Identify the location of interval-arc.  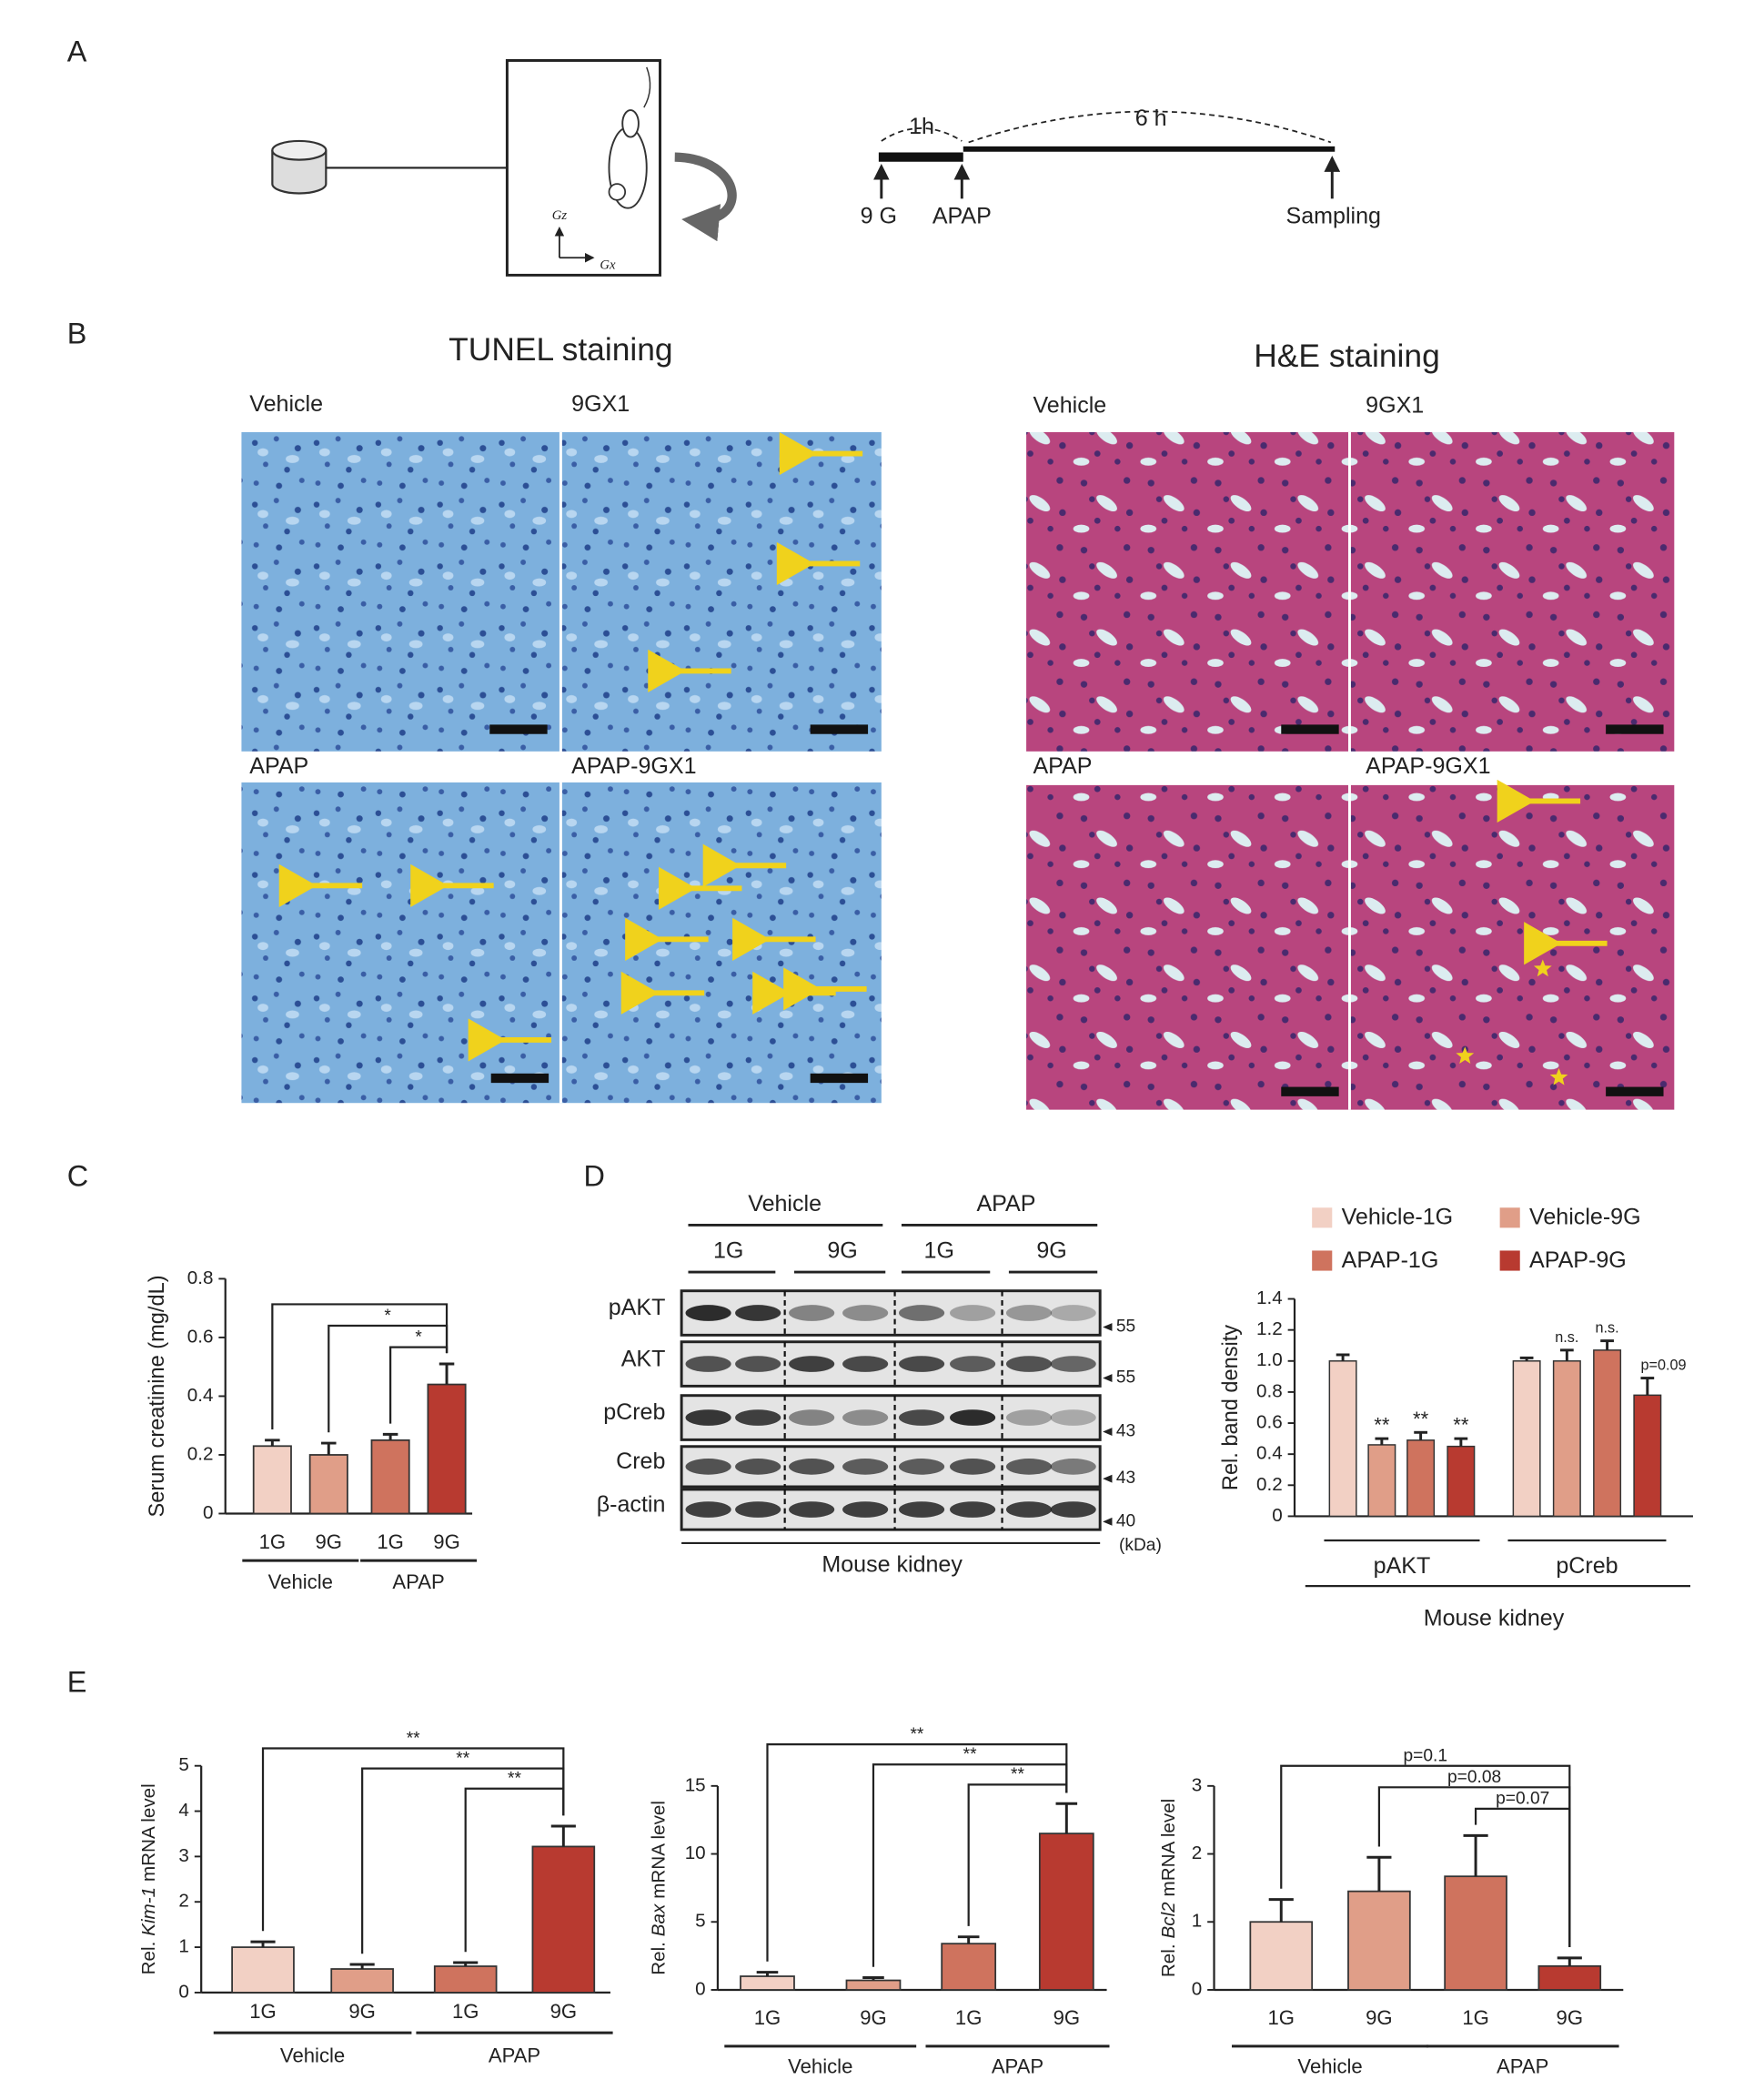
(1150, 127).